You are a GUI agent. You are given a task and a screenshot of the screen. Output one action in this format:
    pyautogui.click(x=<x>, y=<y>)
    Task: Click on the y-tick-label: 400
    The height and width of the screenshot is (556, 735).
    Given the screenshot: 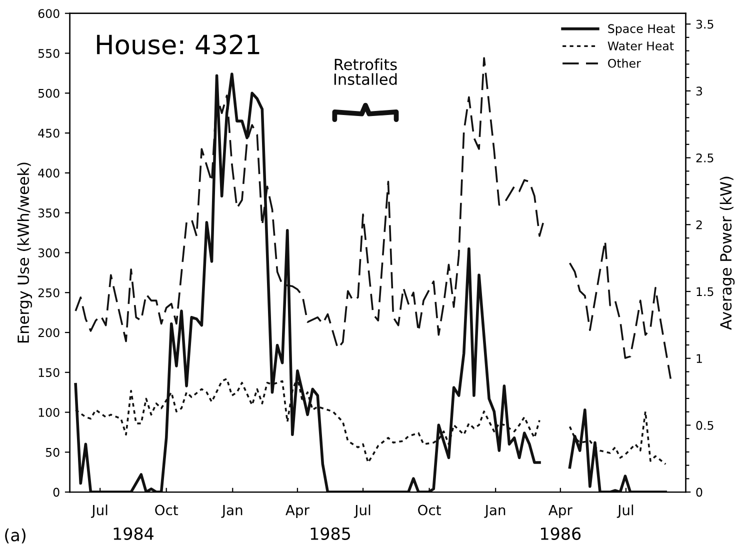 What is the action you would take?
    pyautogui.click(x=49, y=173)
    